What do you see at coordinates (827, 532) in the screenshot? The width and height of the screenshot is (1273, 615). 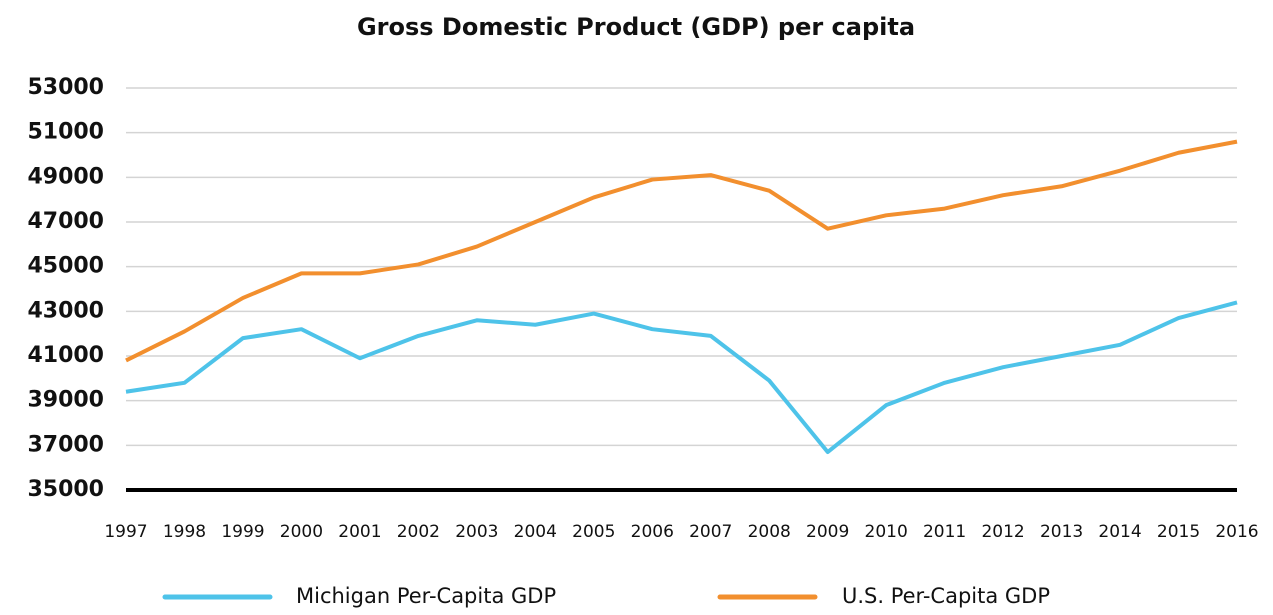 I see `x-tick-label: 2009` at bounding box center [827, 532].